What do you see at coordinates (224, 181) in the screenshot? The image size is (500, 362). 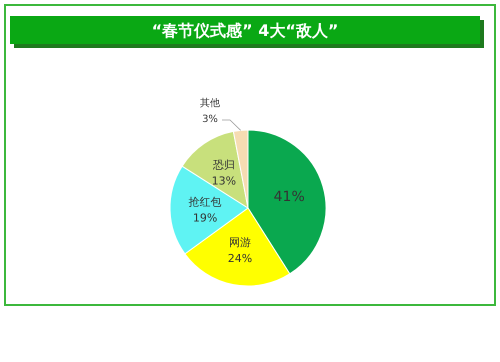 I see `data-label: 13%` at bounding box center [224, 181].